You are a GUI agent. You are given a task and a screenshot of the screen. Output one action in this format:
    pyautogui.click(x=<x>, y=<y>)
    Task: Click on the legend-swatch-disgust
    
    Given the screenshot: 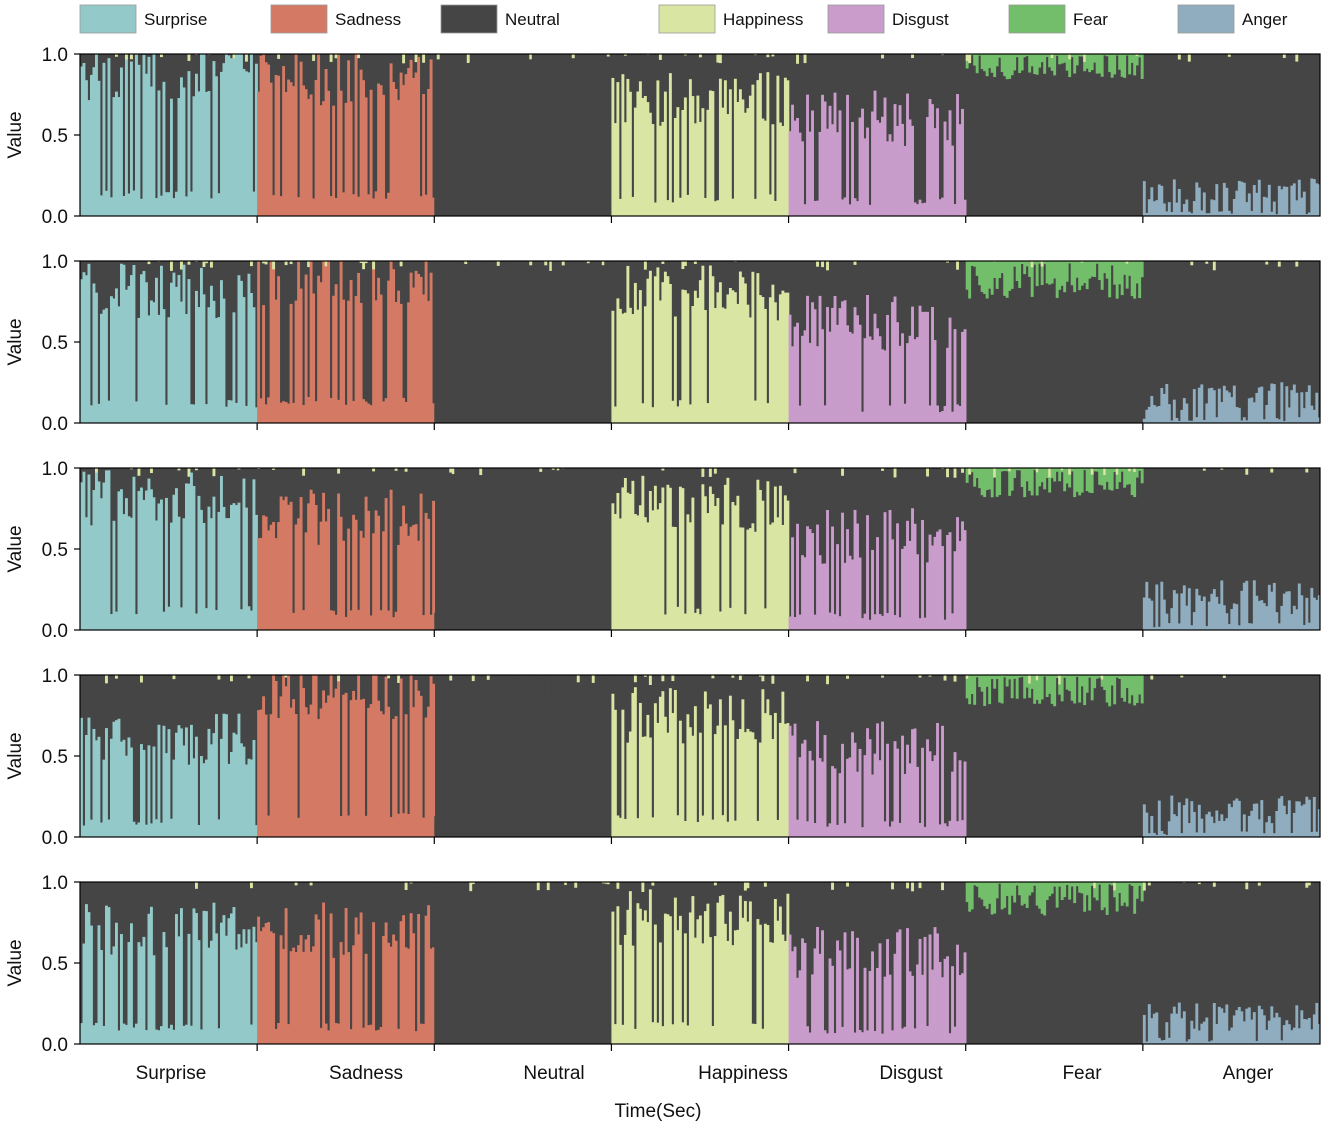 What is the action you would take?
    pyautogui.click(x=856, y=19)
    